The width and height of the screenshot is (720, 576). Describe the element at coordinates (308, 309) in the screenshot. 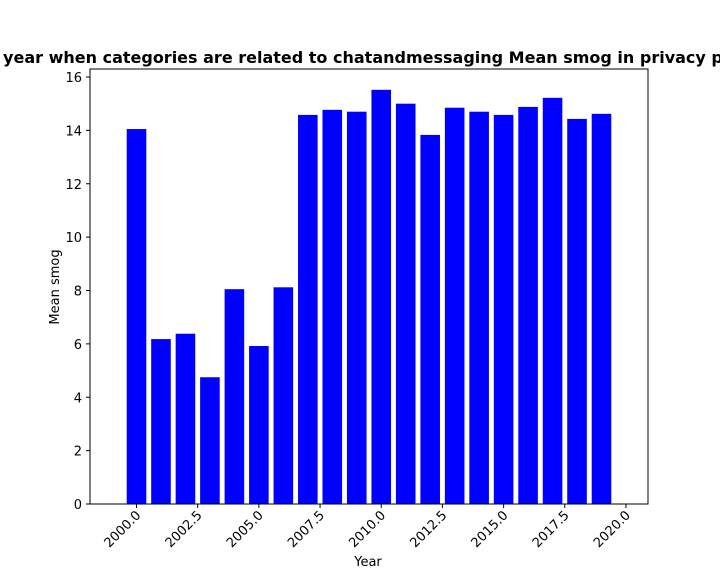

I see `bar-2007` at that location.